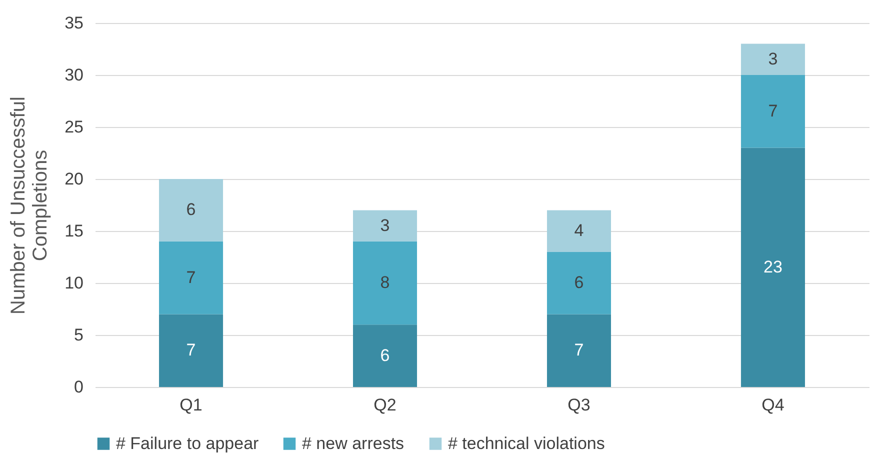  I want to click on legend-label: # technical violations, so click(526, 443).